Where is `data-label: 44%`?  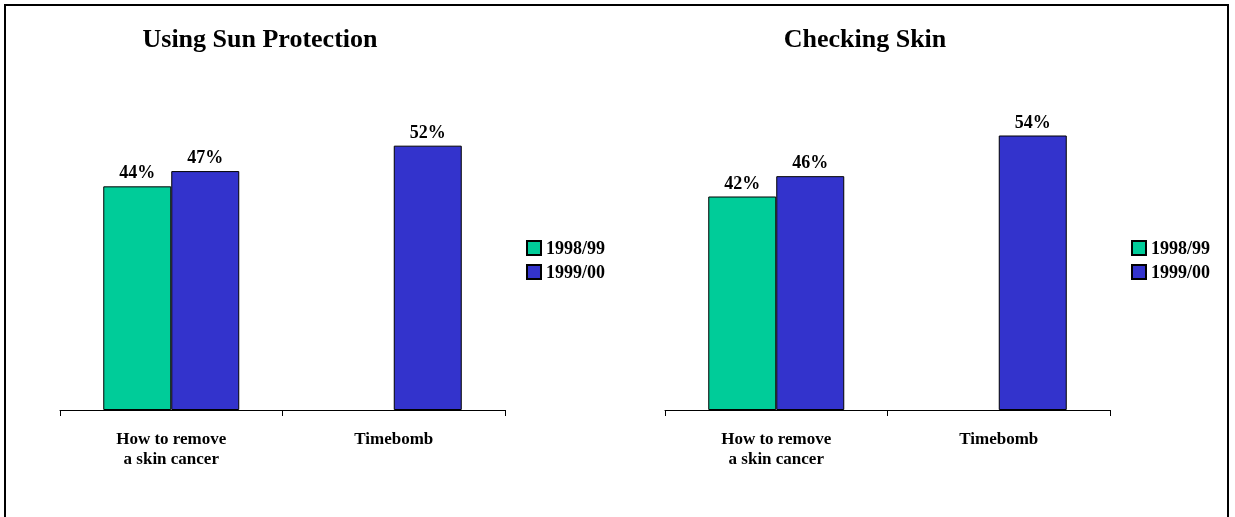
data-label: 44% is located at coordinates (137, 172).